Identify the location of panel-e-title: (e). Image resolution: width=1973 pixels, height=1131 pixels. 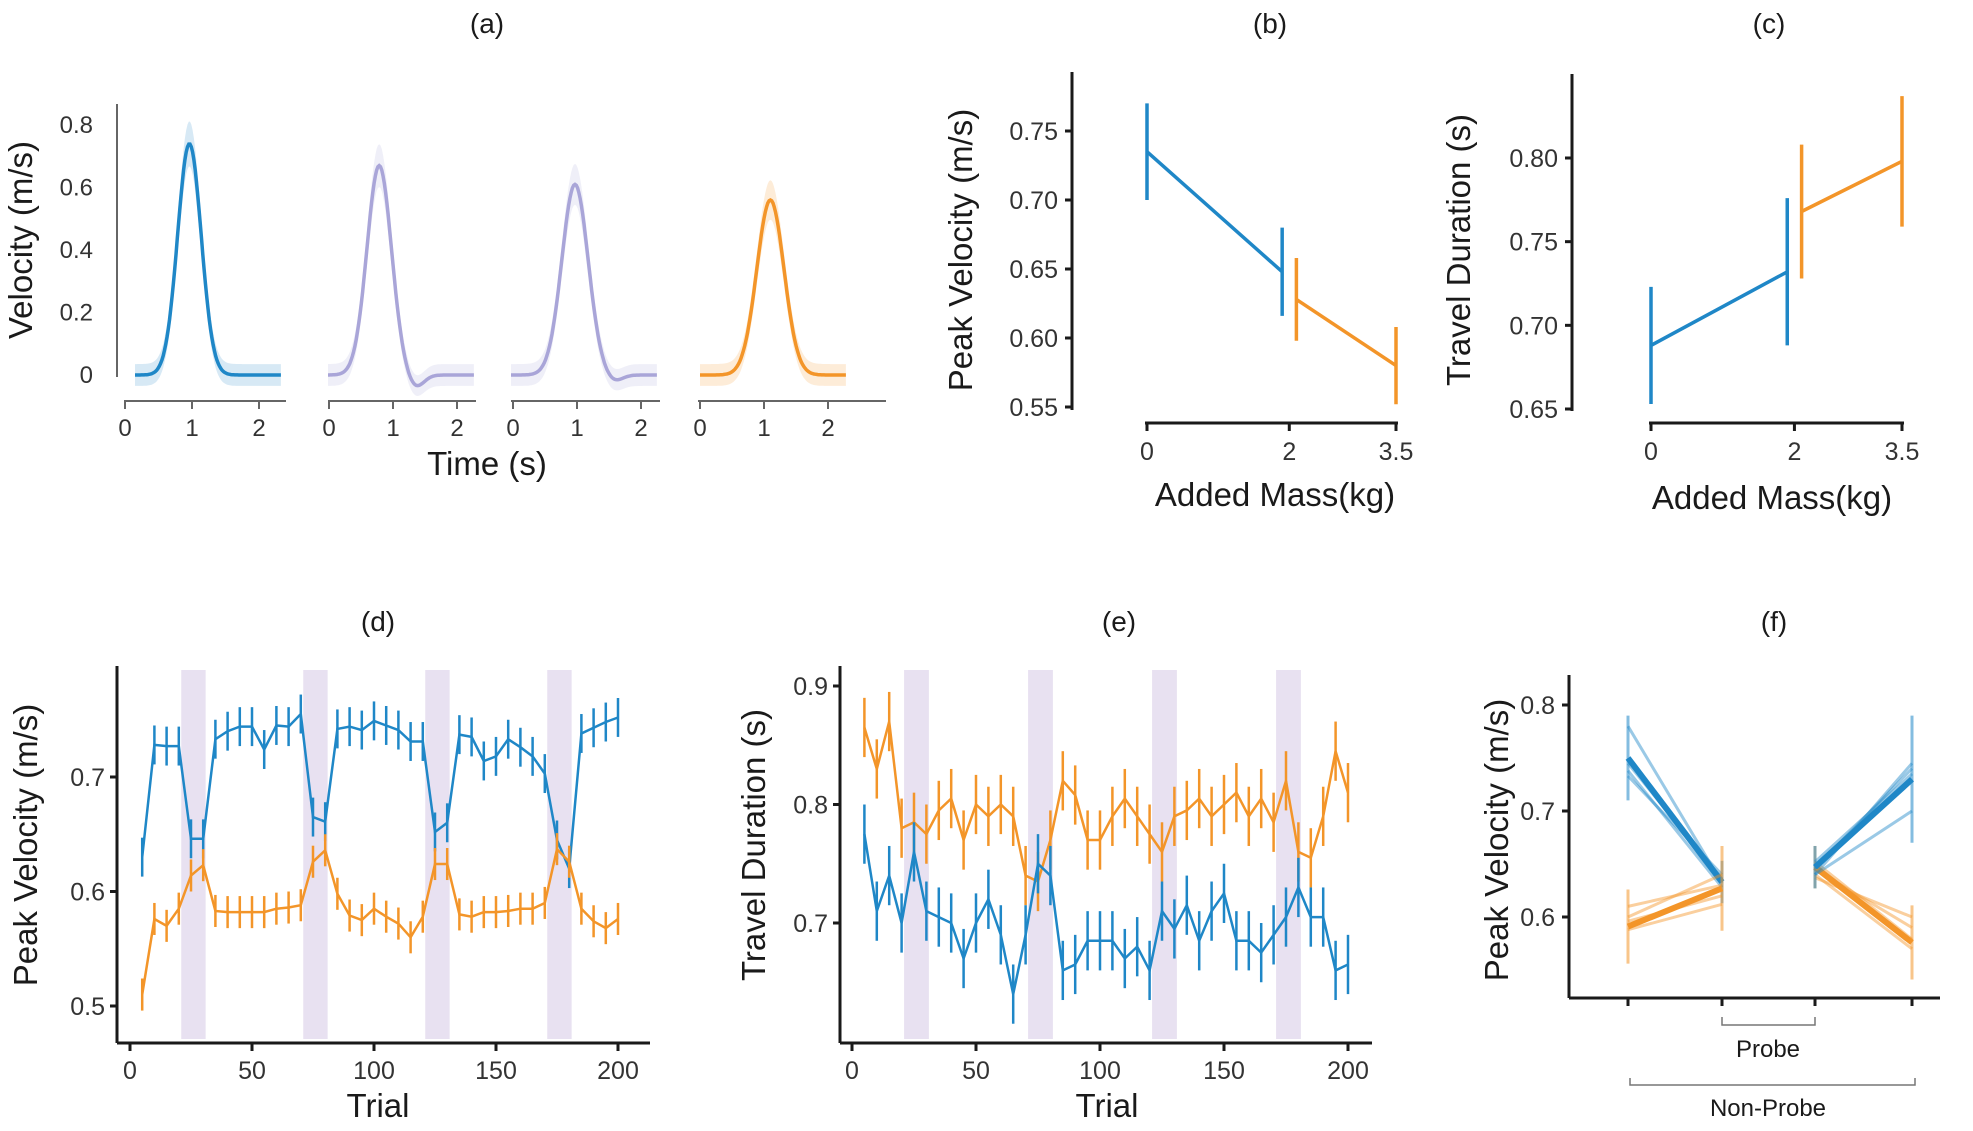
(1119, 621).